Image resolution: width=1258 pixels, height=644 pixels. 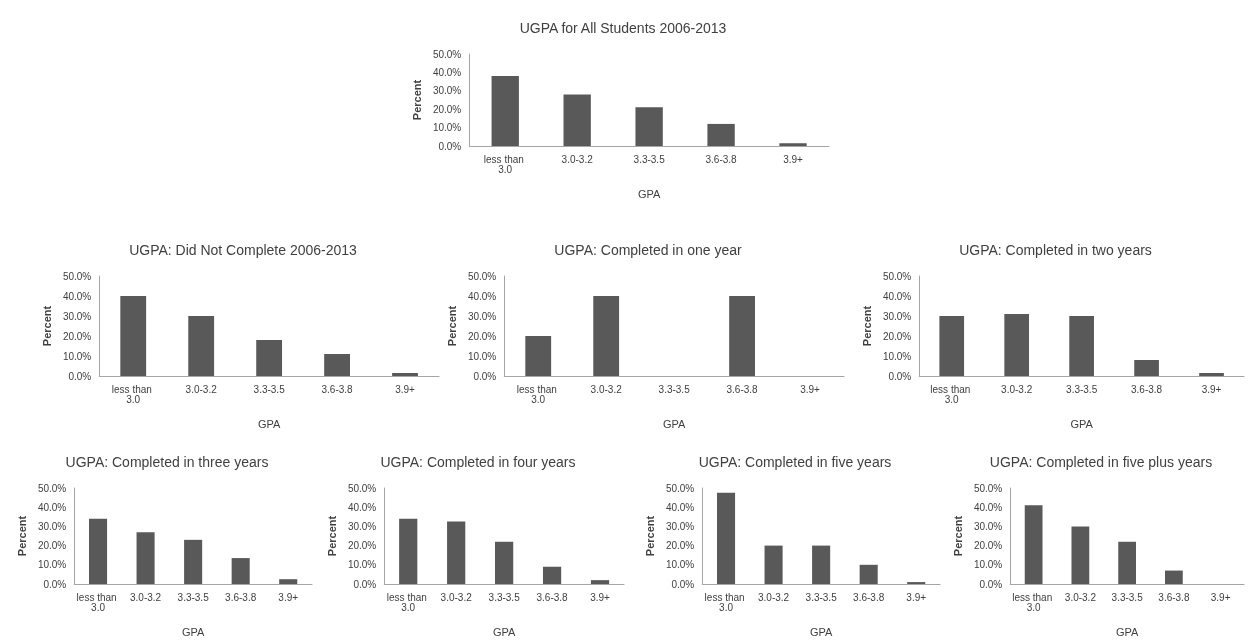 I want to click on chart-title: UGPA: Completed in five years, so click(x=795, y=462).